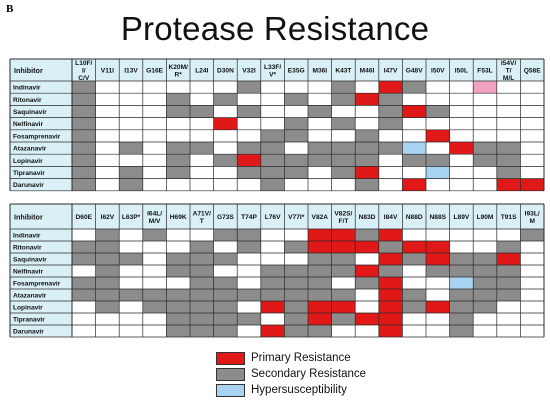 The width and height of the screenshot is (550, 408). Describe the element at coordinates (296, 71) in the screenshot. I see `column-header: E35G` at that location.